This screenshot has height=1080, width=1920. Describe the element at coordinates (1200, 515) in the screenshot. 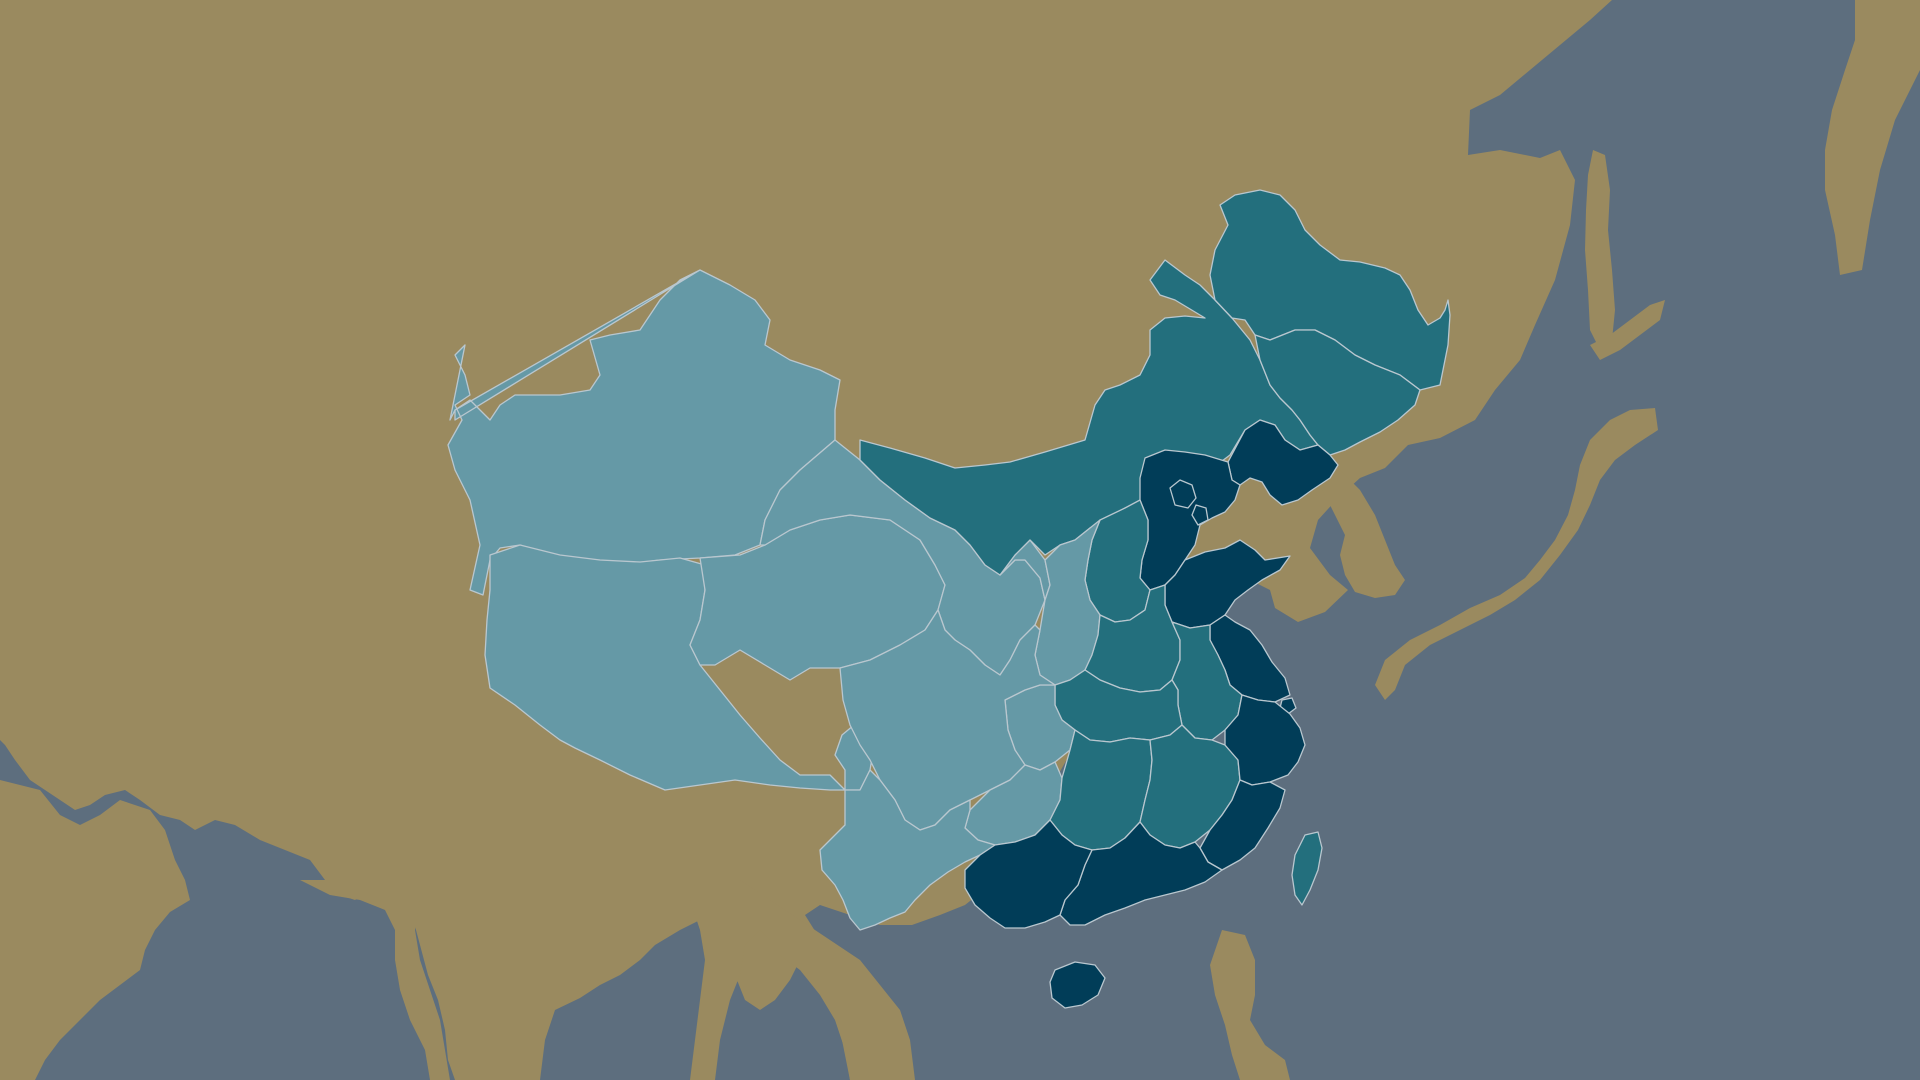

I see `region-tianjin` at that location.